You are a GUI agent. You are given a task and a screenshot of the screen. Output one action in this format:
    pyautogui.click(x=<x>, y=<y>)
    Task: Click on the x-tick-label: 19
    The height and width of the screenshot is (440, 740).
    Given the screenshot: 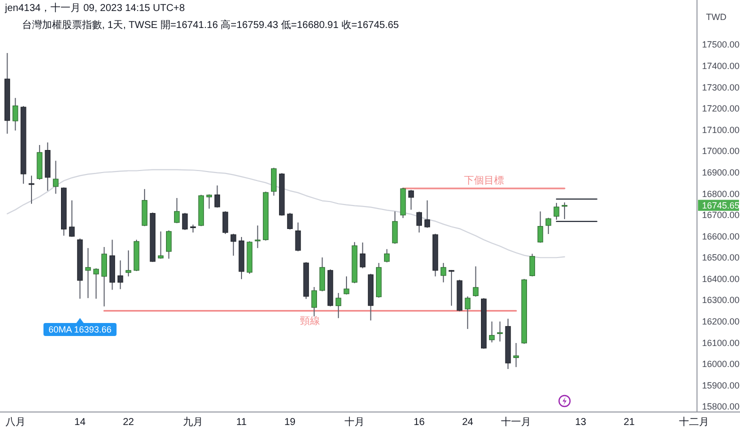 What is the action you would take?
    pyautogui.click(x=290, y=422)
    